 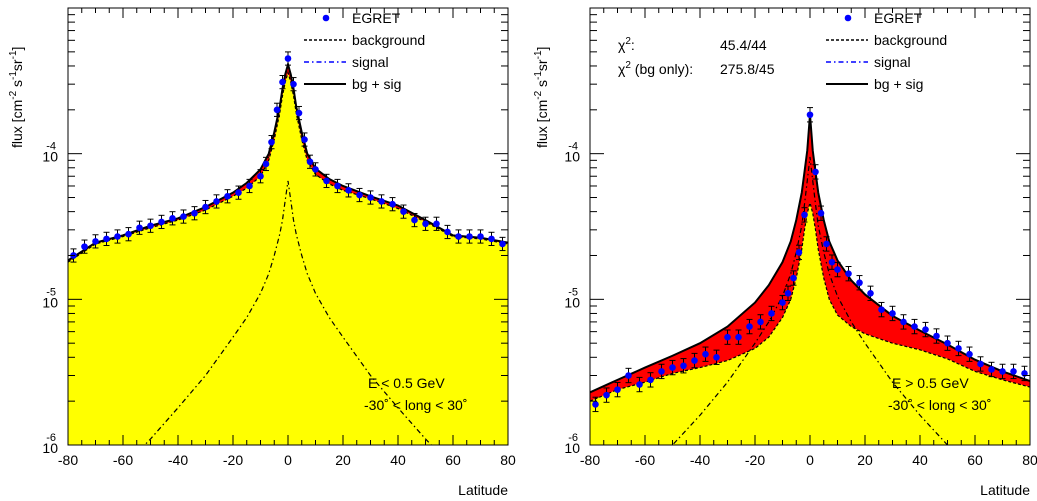 I want to click on y-axis-label-part: s, so click(x=17, y=85).